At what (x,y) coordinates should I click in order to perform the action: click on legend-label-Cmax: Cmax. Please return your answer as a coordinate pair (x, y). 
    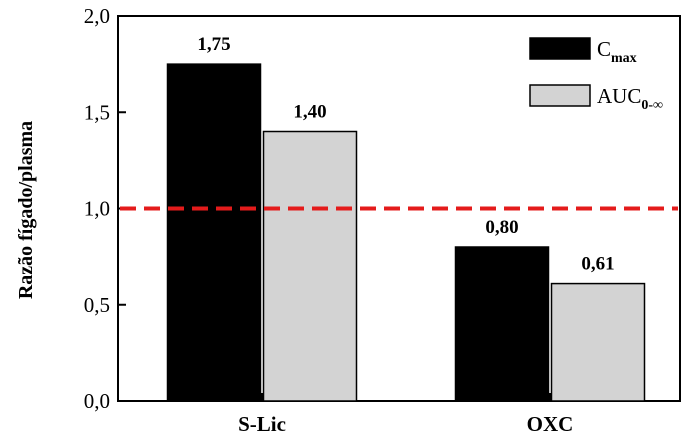
    Looking at the image, I should click on (617, 51).